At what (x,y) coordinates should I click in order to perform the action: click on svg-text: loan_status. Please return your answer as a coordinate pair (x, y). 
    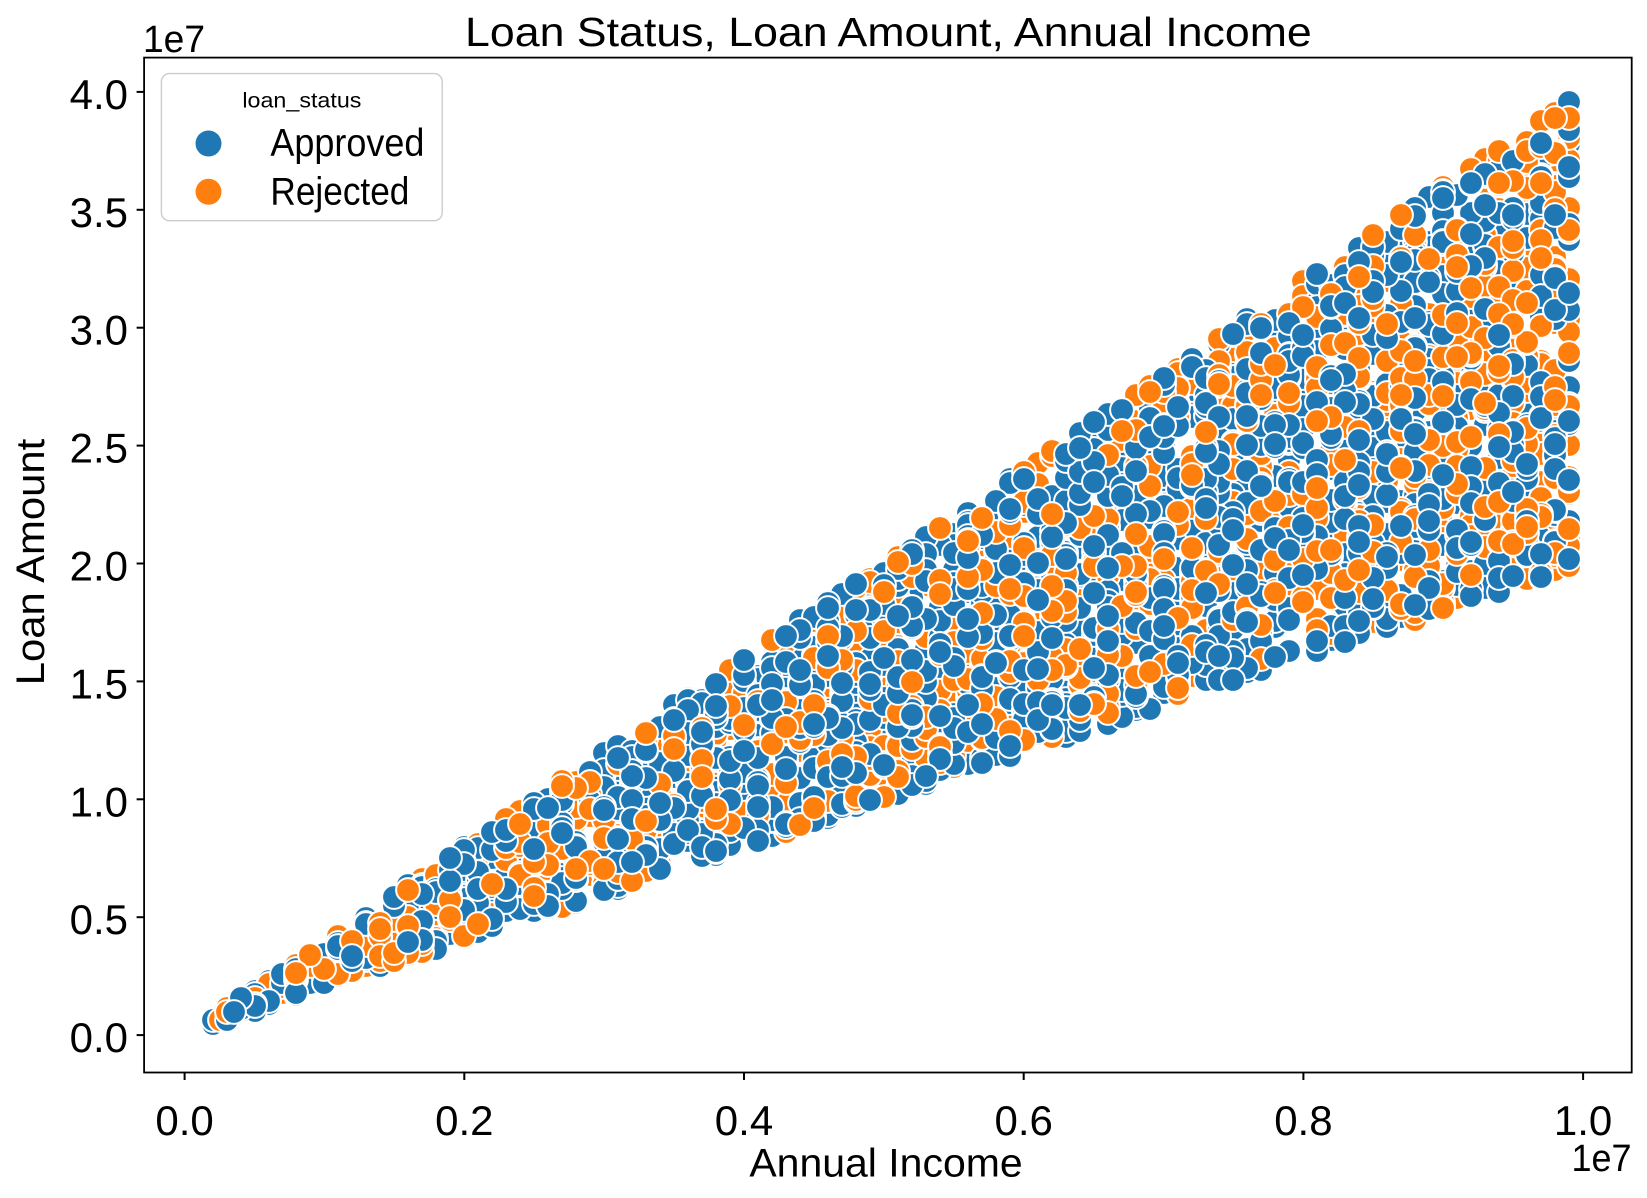
    Looking at the image, I should click on (301, 100).